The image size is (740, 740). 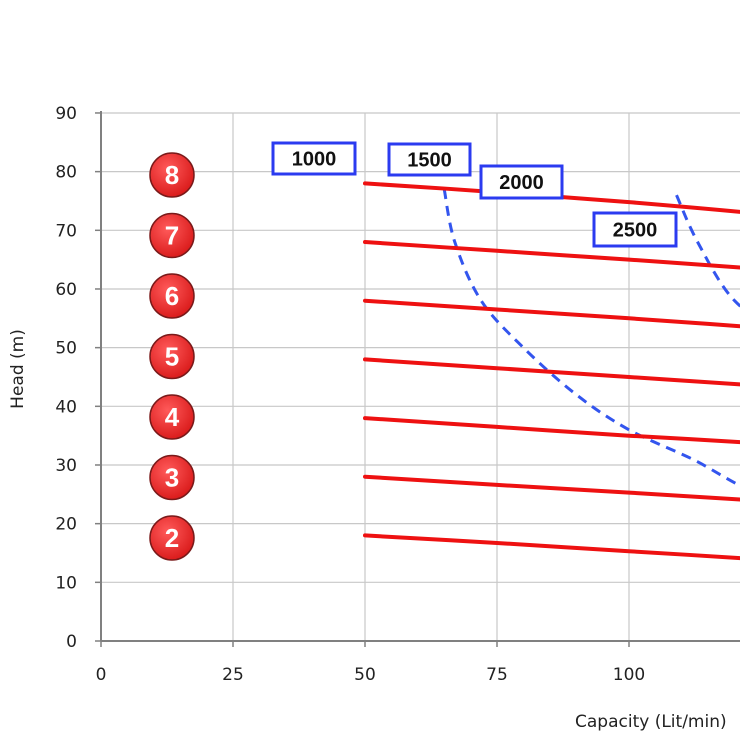 I want to click on y-tick-label: 50, so click(x=66, y=349).